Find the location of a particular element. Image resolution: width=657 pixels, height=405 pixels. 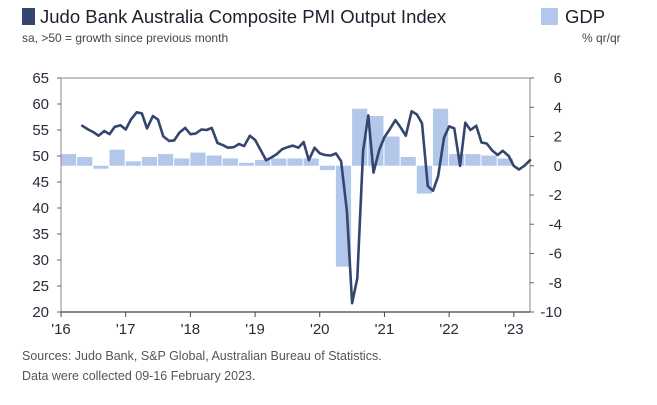

pmi-legend-swatch is located at coordinates (28, 16).